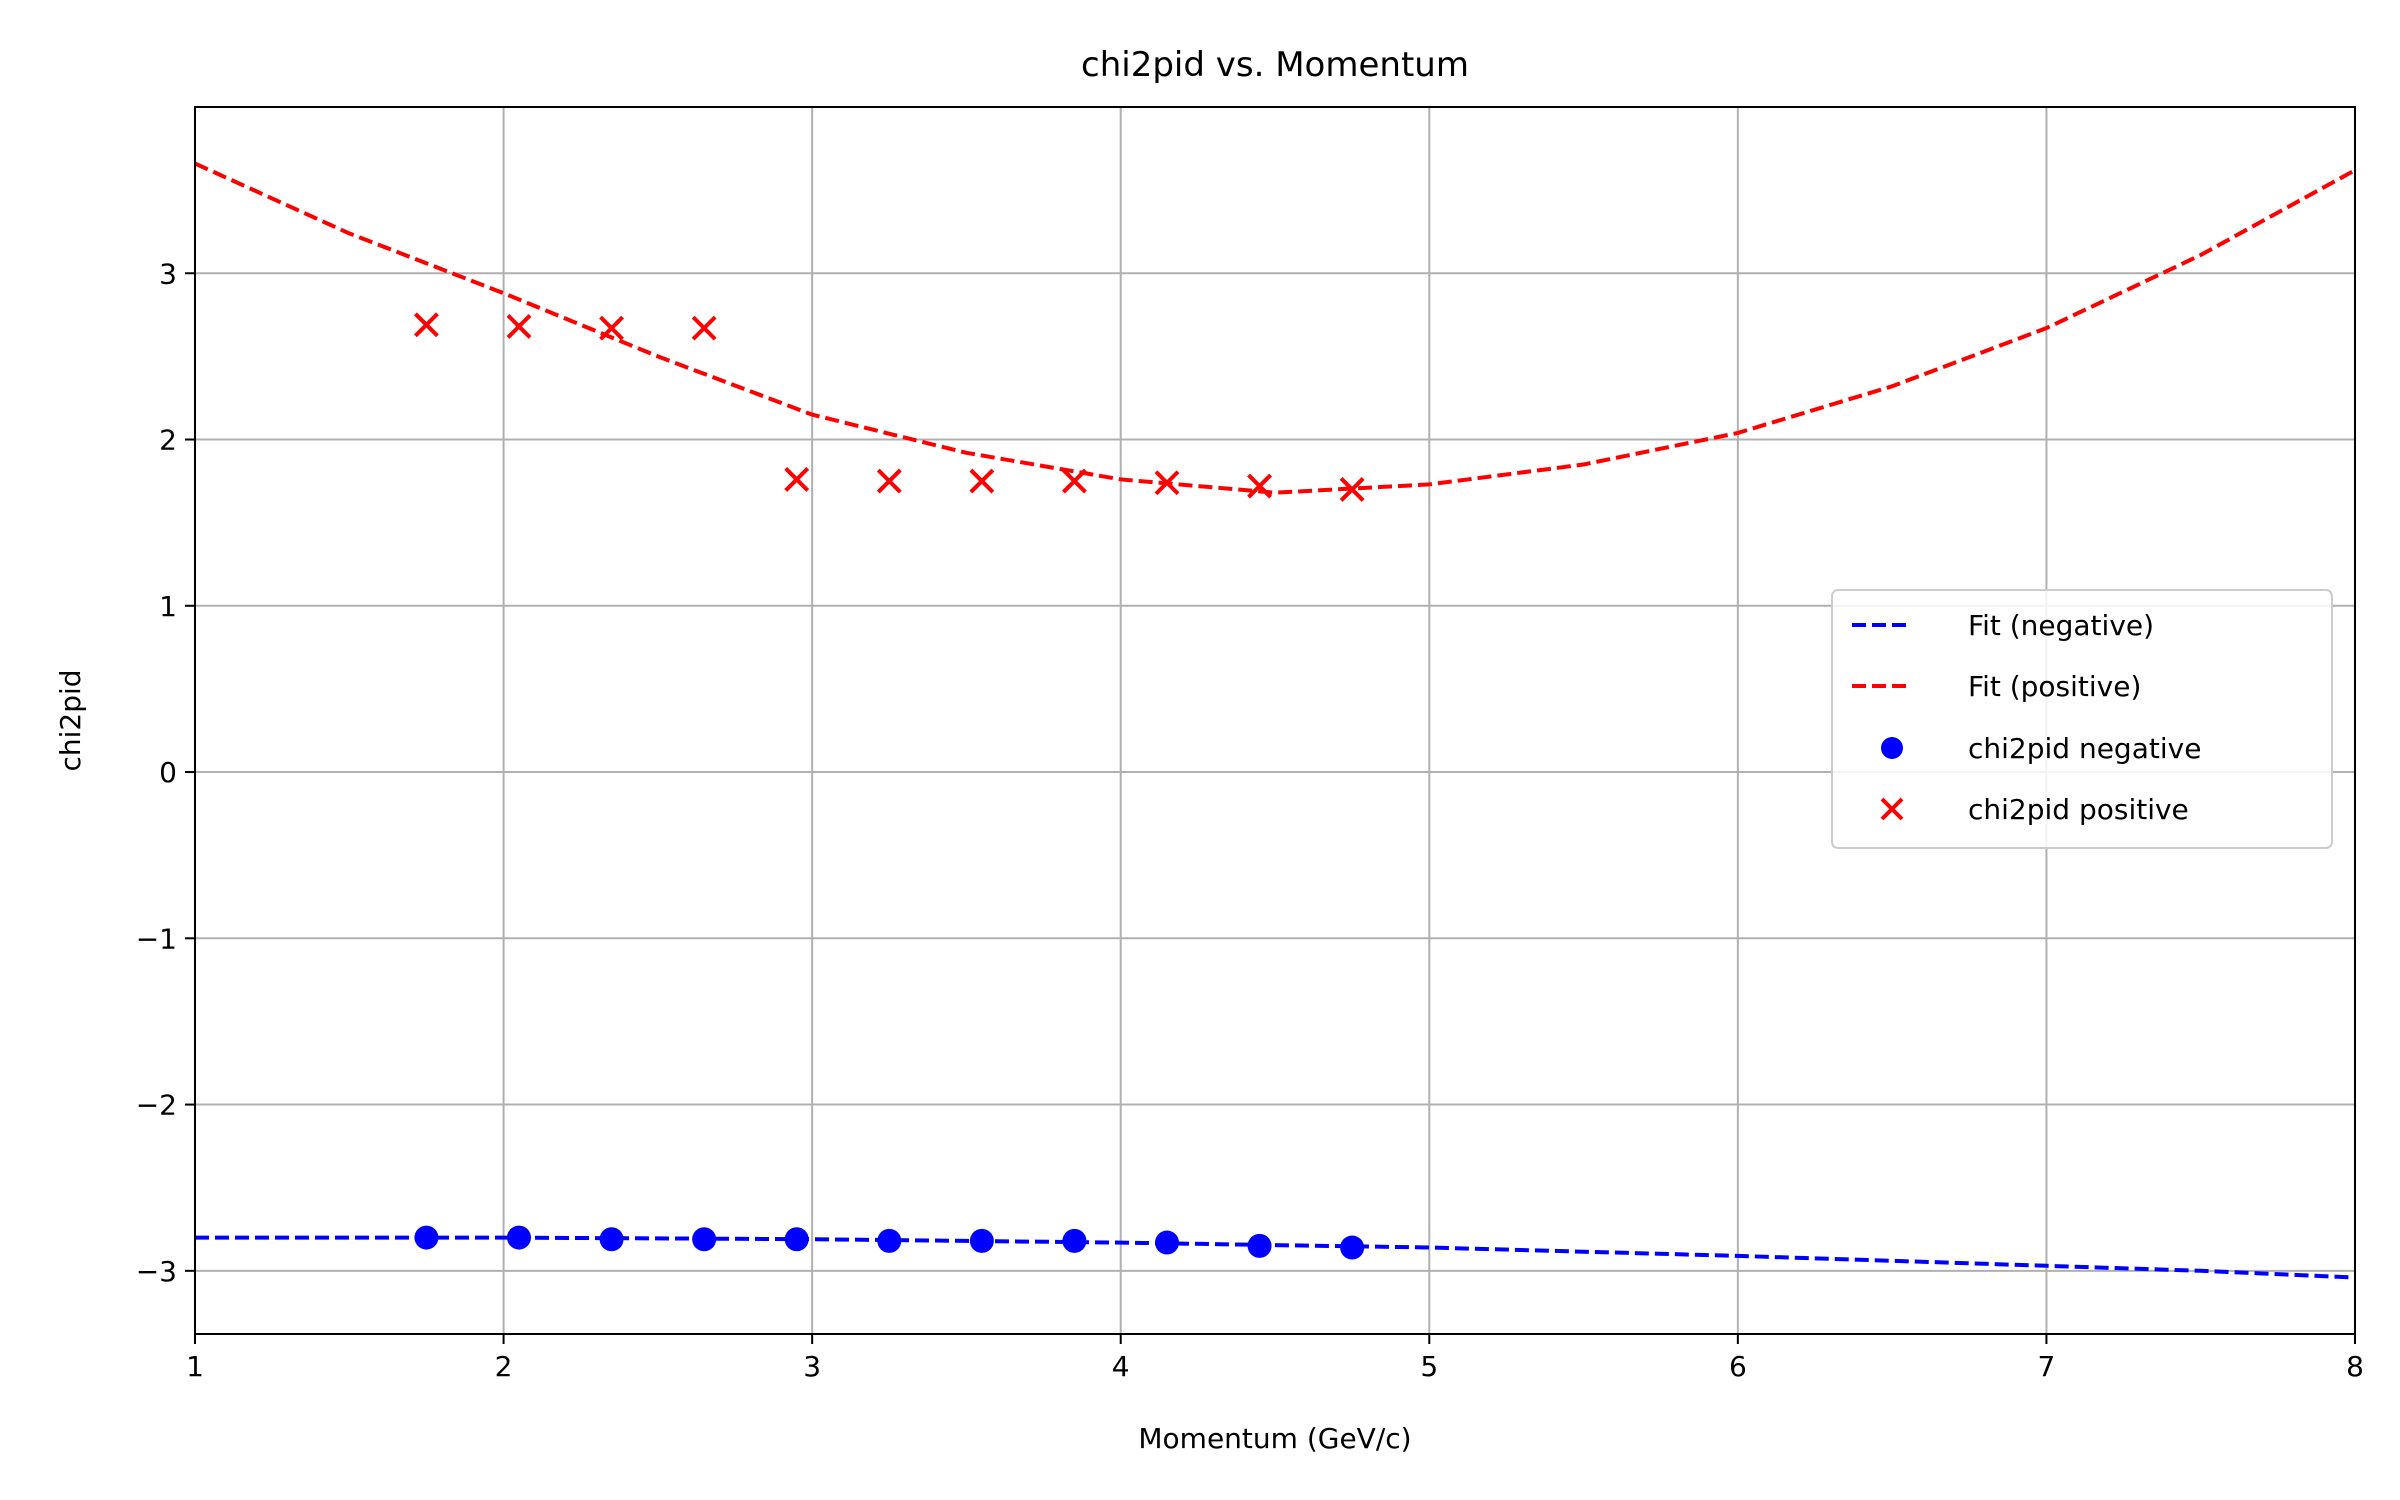  What do you see at coordinates (504, 1366) in the screenshot?
I see `x-tick-label: 2` at bounding box center [504, 1366].